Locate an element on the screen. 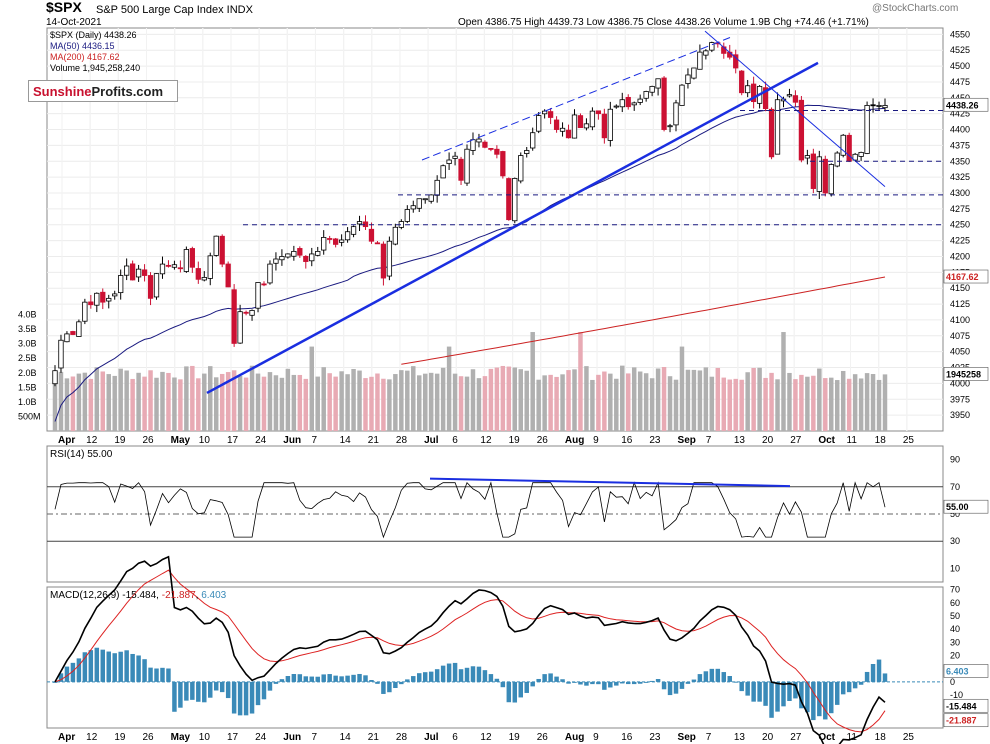  macd-label: MACD(12,26,9) -15.484, -21.887, 6.403 is located at coordinates (138, 595).